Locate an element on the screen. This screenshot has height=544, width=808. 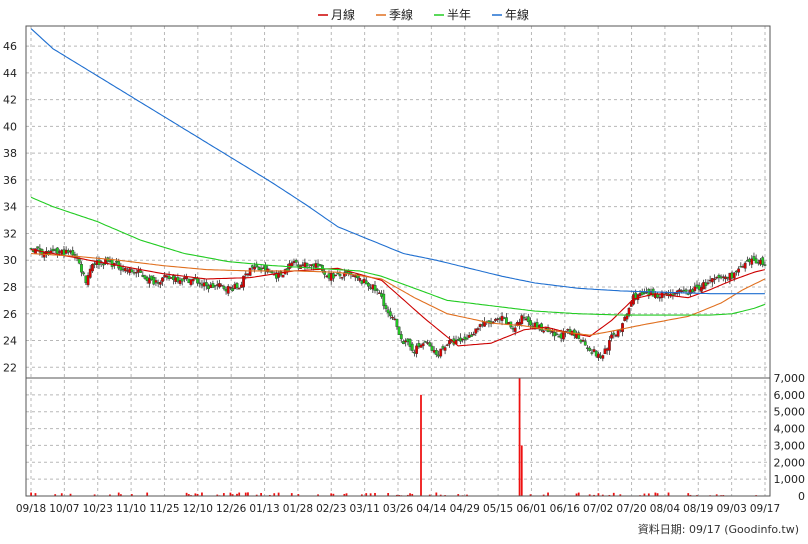
price-tick-label: 36 is located at coordinates (10, 180).